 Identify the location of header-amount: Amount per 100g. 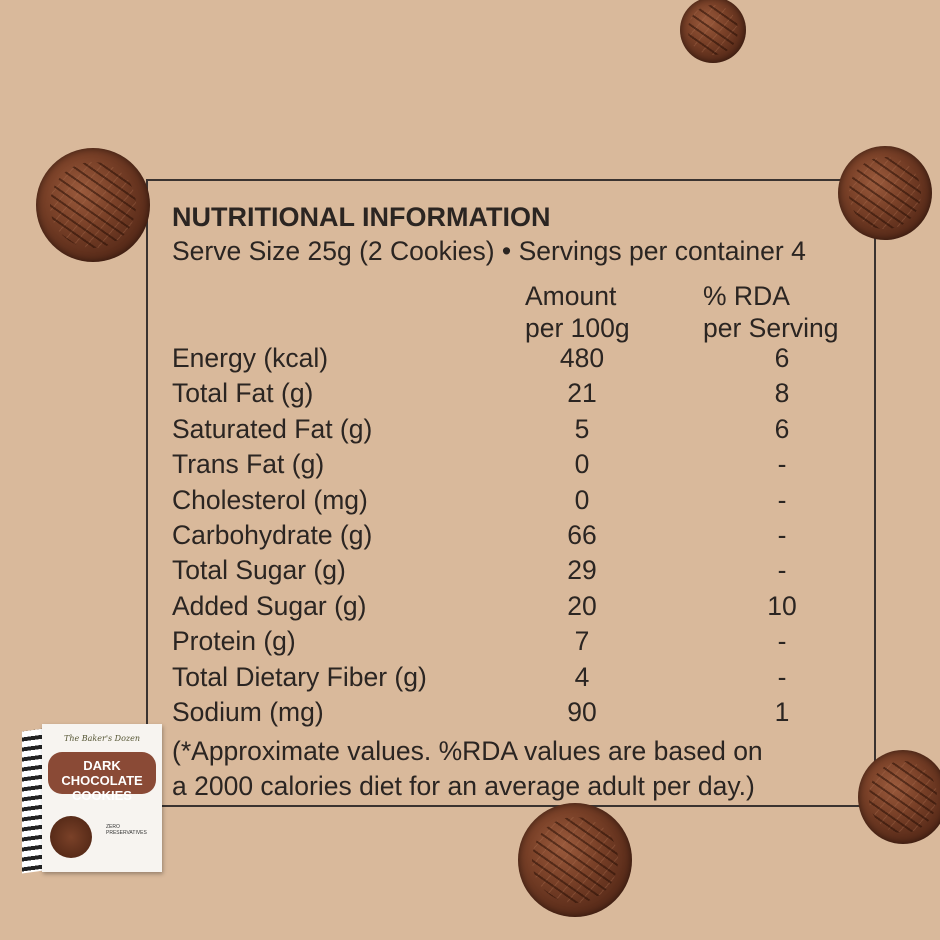
(577, 312).